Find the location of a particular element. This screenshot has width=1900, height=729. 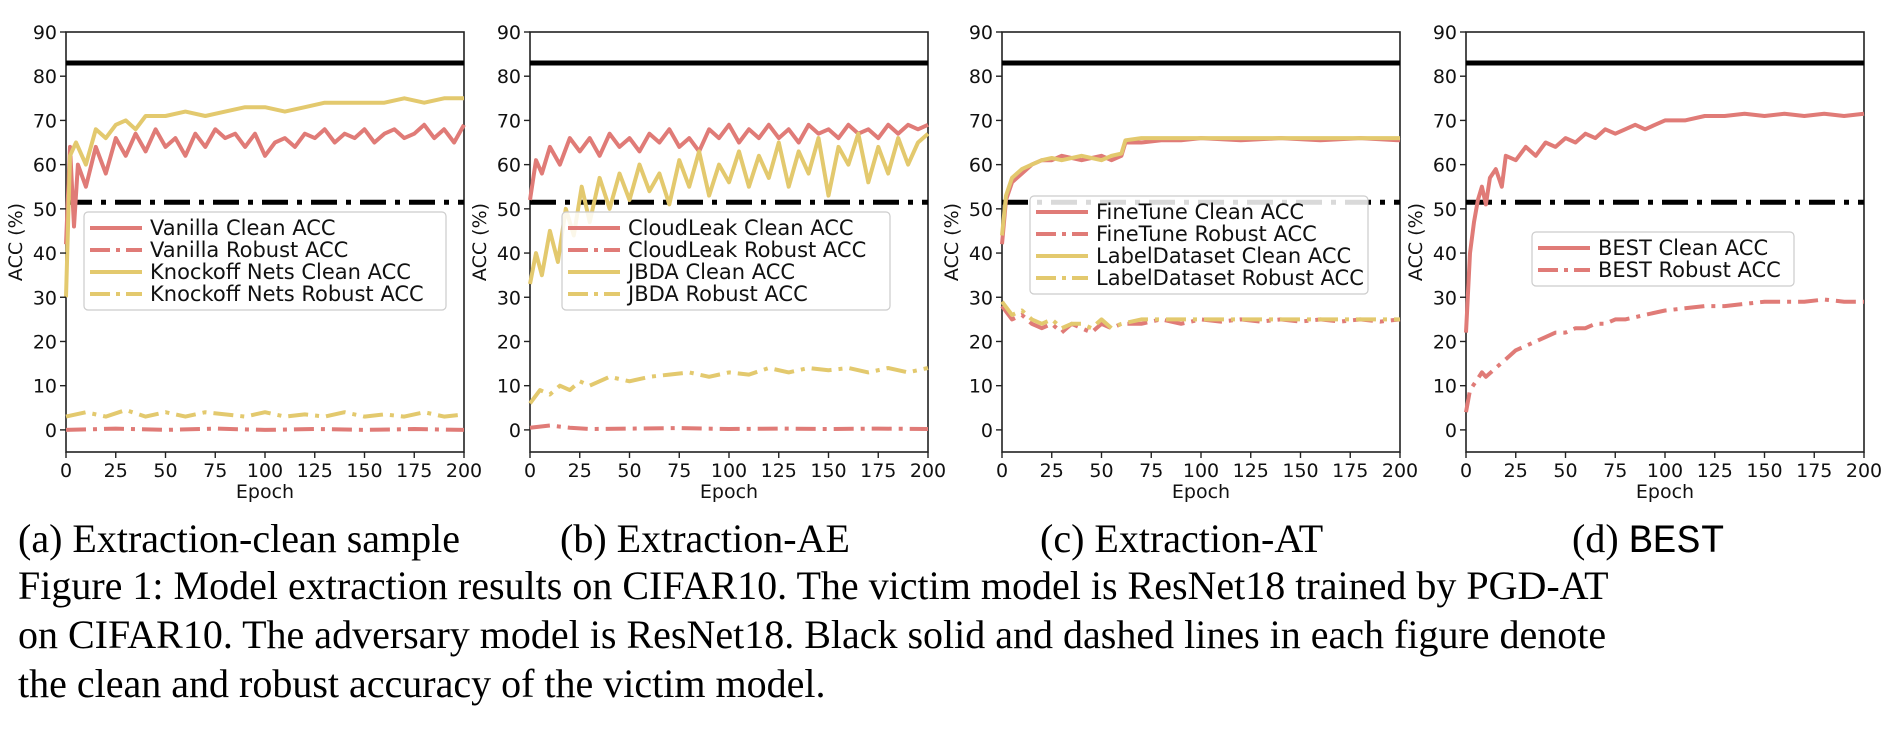

subcaption-c-label: (c) is located at coordinates (1062, 538).